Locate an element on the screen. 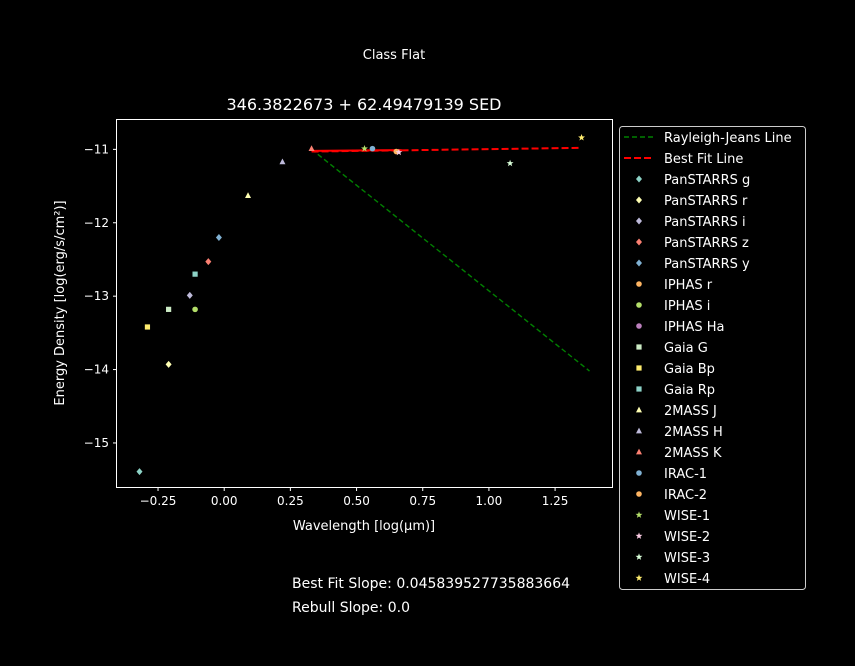 The image size is (855, 666). fit-segment is located at coordinates (356, 150).